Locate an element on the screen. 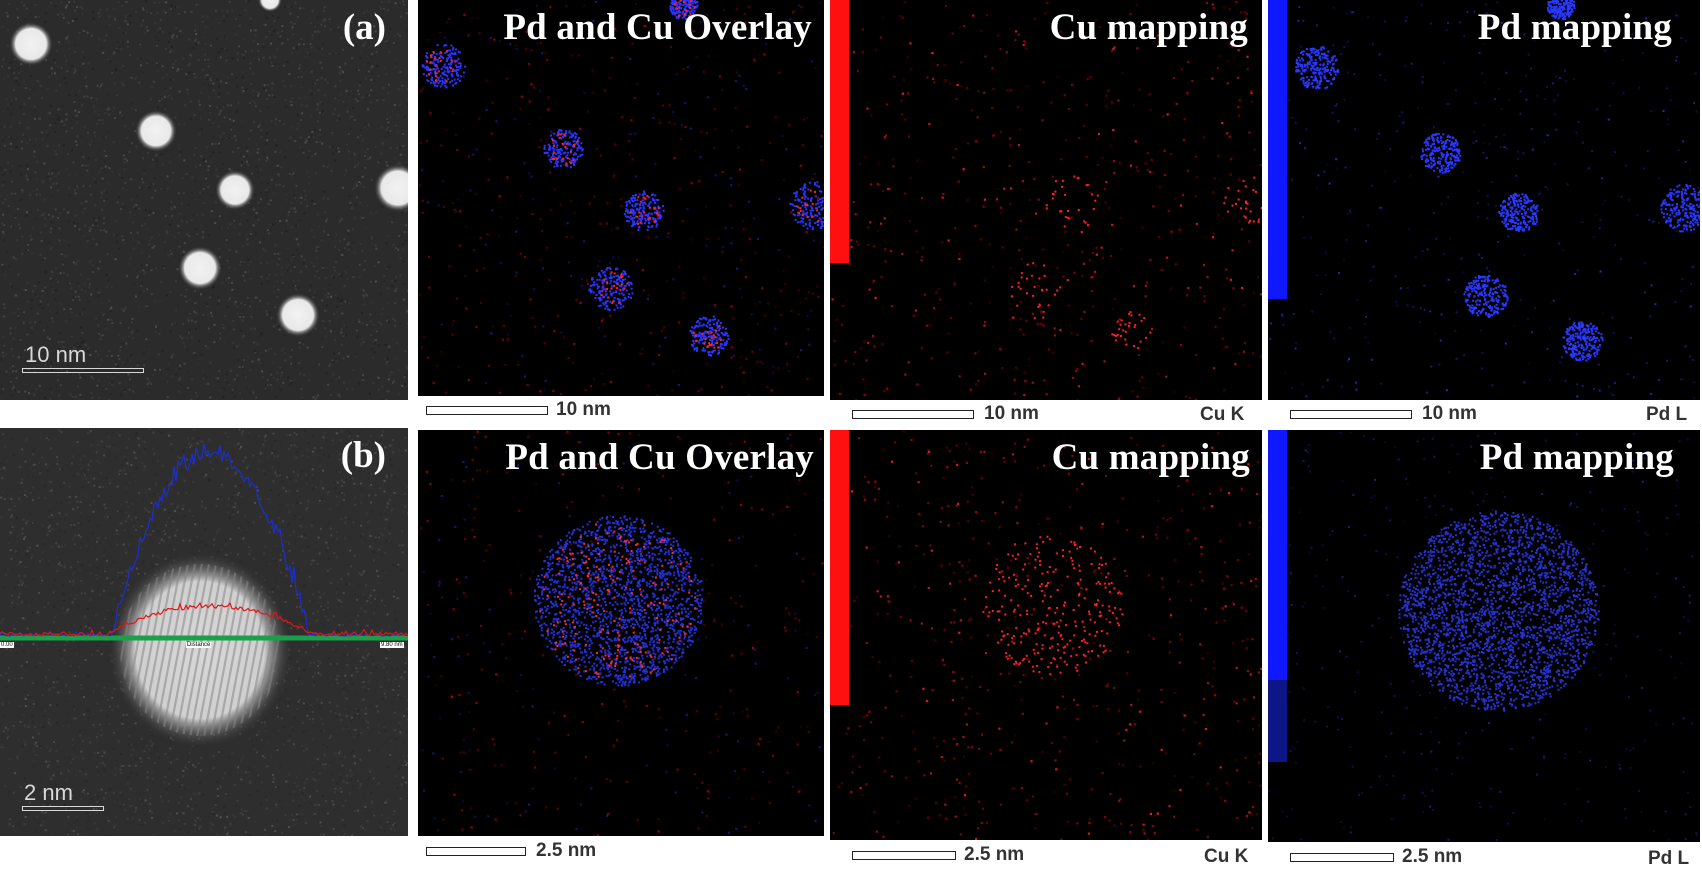 This screenshot has height=876, width=1702. pd-colorbar-b-dim is located at coordinates (1277, 721).